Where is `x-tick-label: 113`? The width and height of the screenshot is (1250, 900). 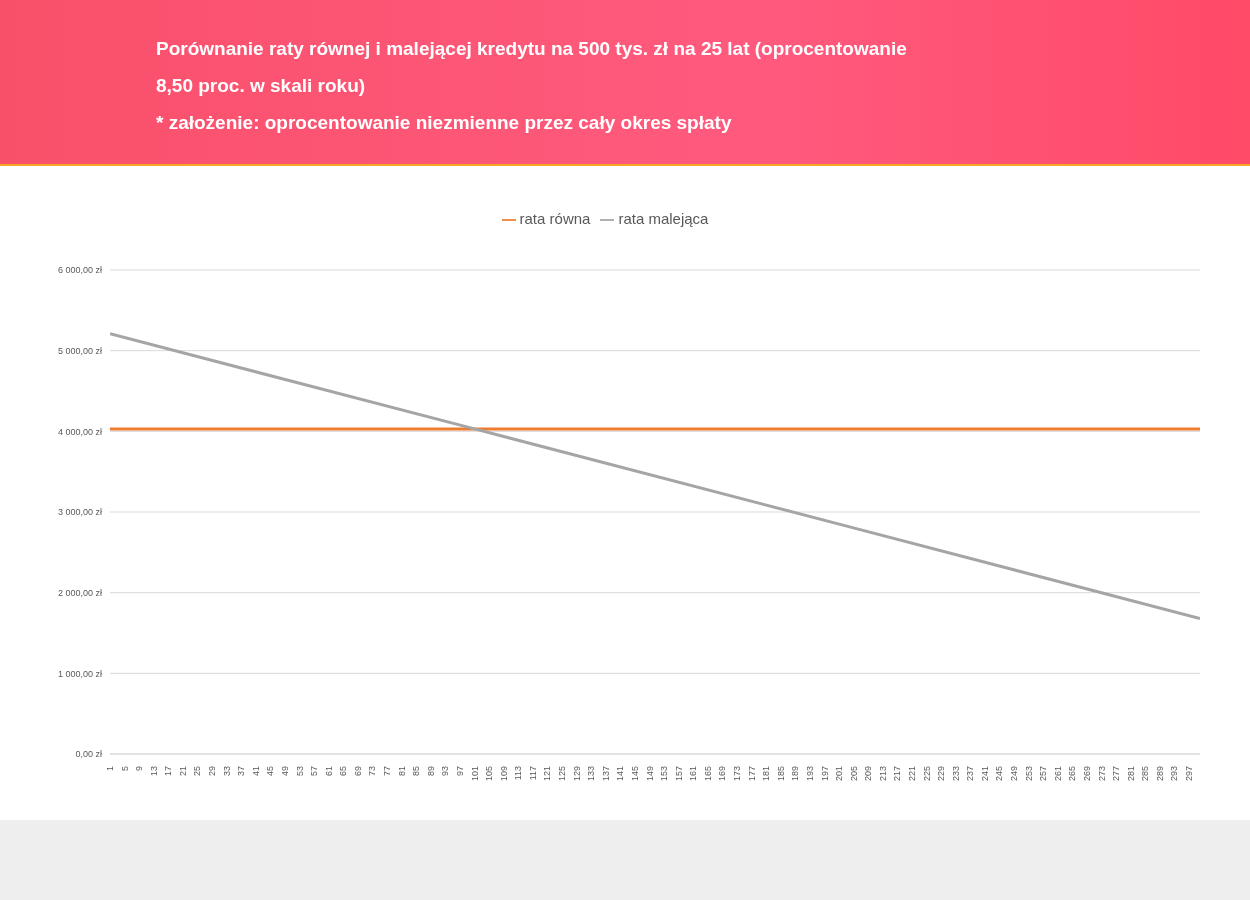
x-tick-label: 113 is located at coordinates (518, 773).